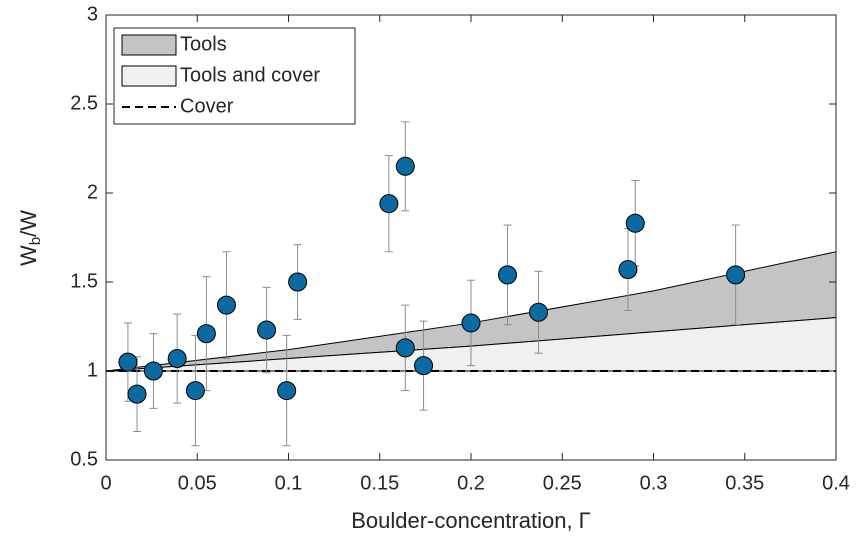 The image size is (864, 543). Describe the element at coordinates (92, 192) in the screenshot. I see `y-tick-label: 2` at that location.